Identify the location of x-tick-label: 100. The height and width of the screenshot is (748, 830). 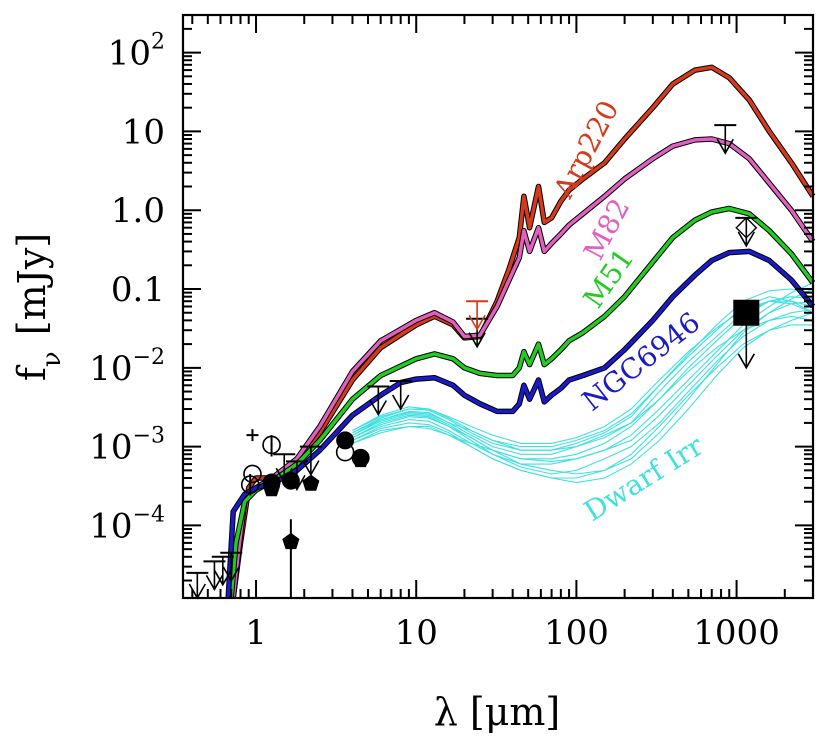
(576, 633).